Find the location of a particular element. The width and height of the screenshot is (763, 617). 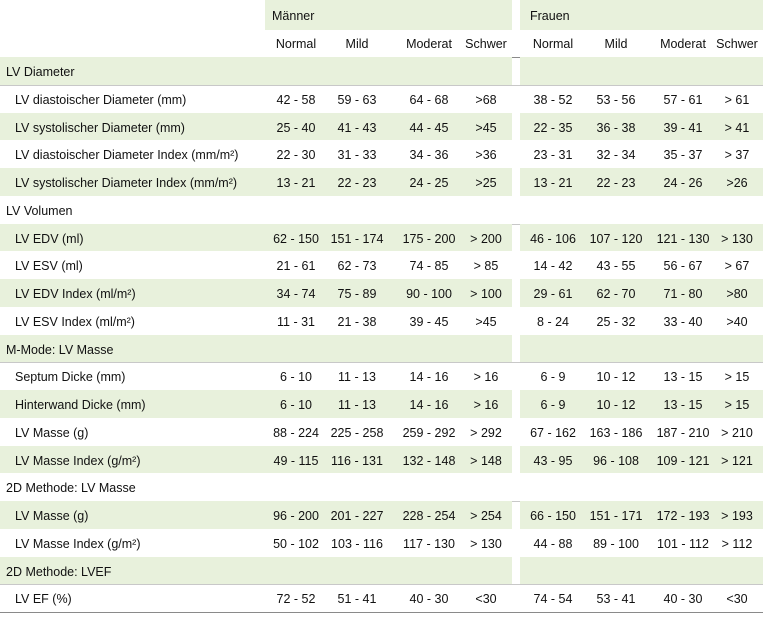

section-title: 2D Methode: LV Masse is located at coordinates (71, 488).